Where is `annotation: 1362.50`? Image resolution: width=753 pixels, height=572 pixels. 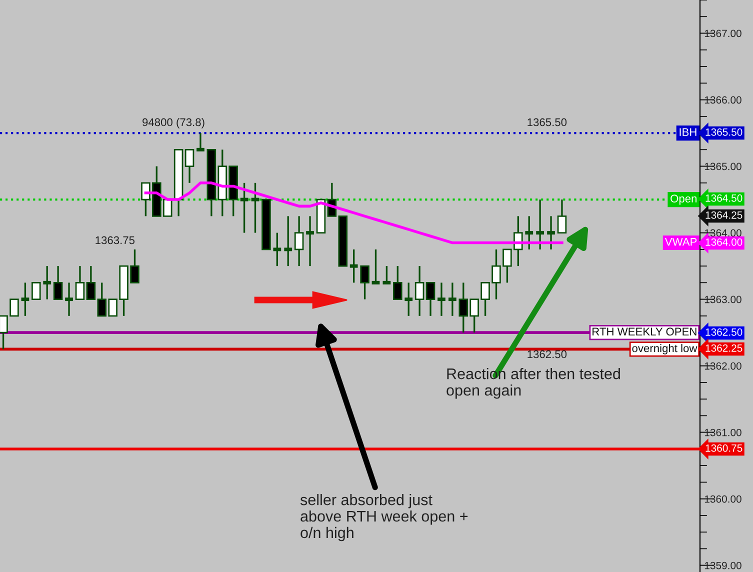
annotation: 1362.50 is located at coordinates (547, 354).